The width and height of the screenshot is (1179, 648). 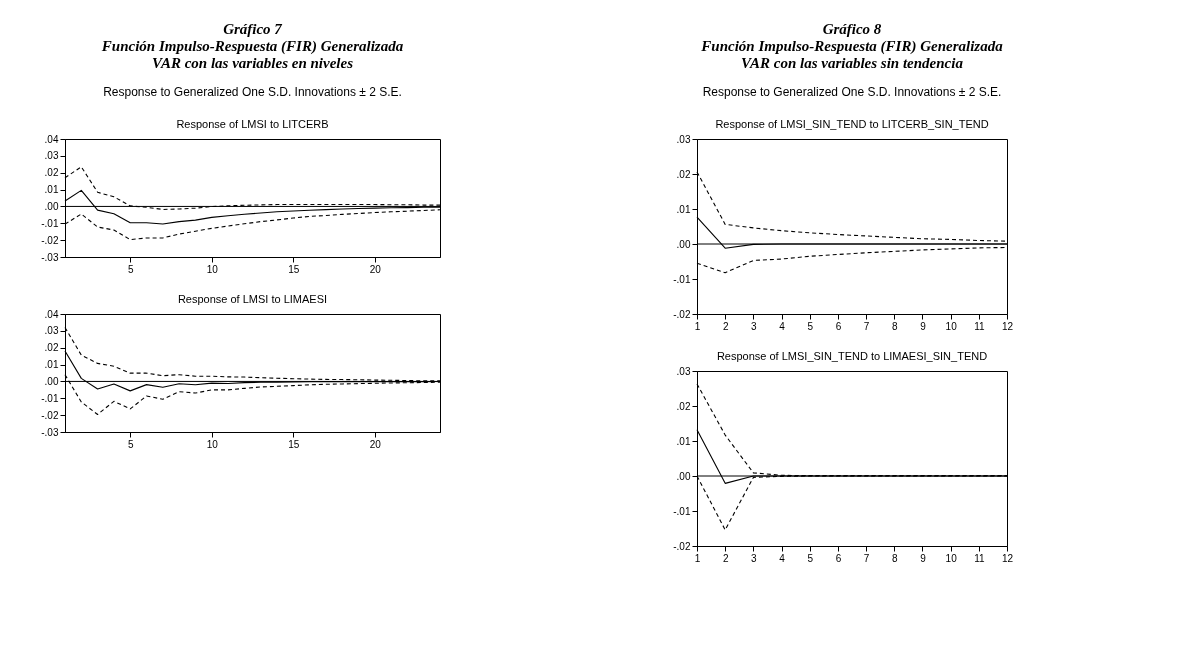 I want to click on chart-title: Response of LMSI to LITCERB, so click(x=252, y=124).